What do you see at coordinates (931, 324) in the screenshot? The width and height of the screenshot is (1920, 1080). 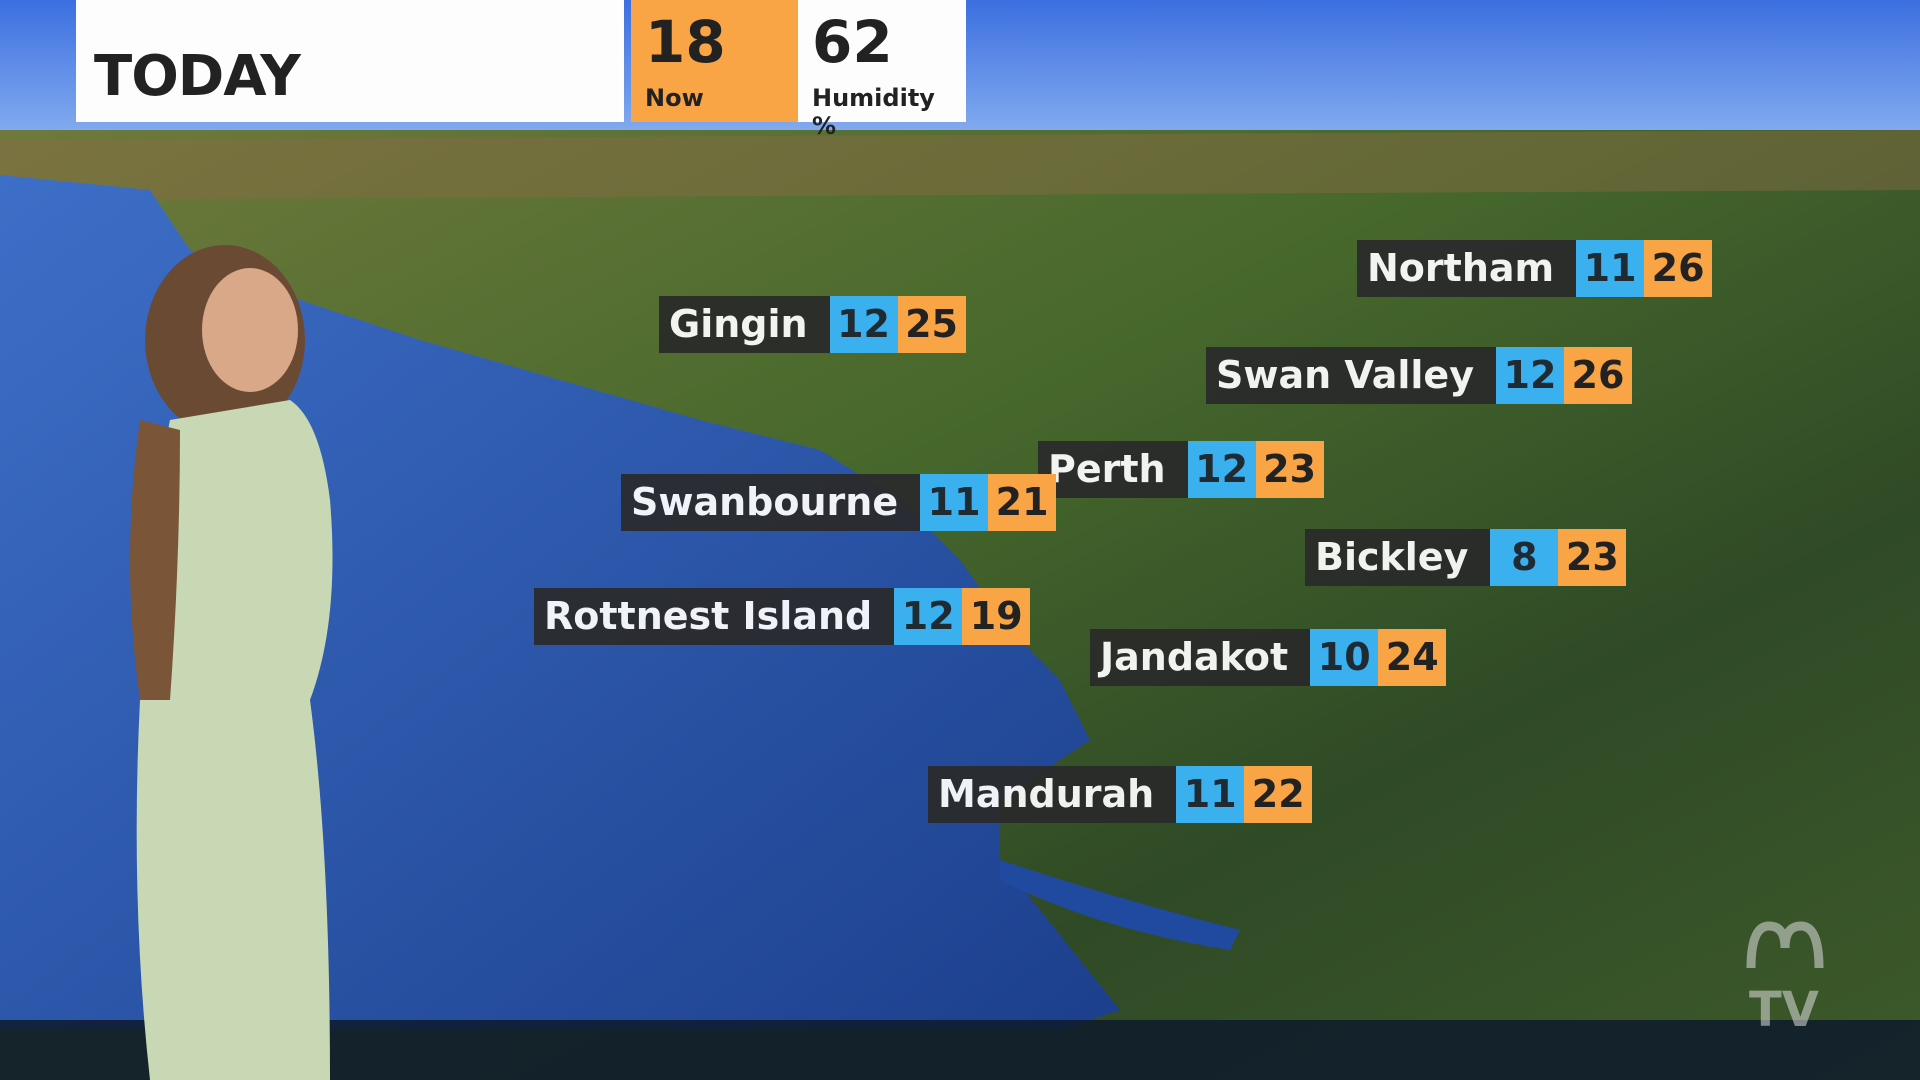 I see `max-temp: 25` at bounding box center [931, 324].